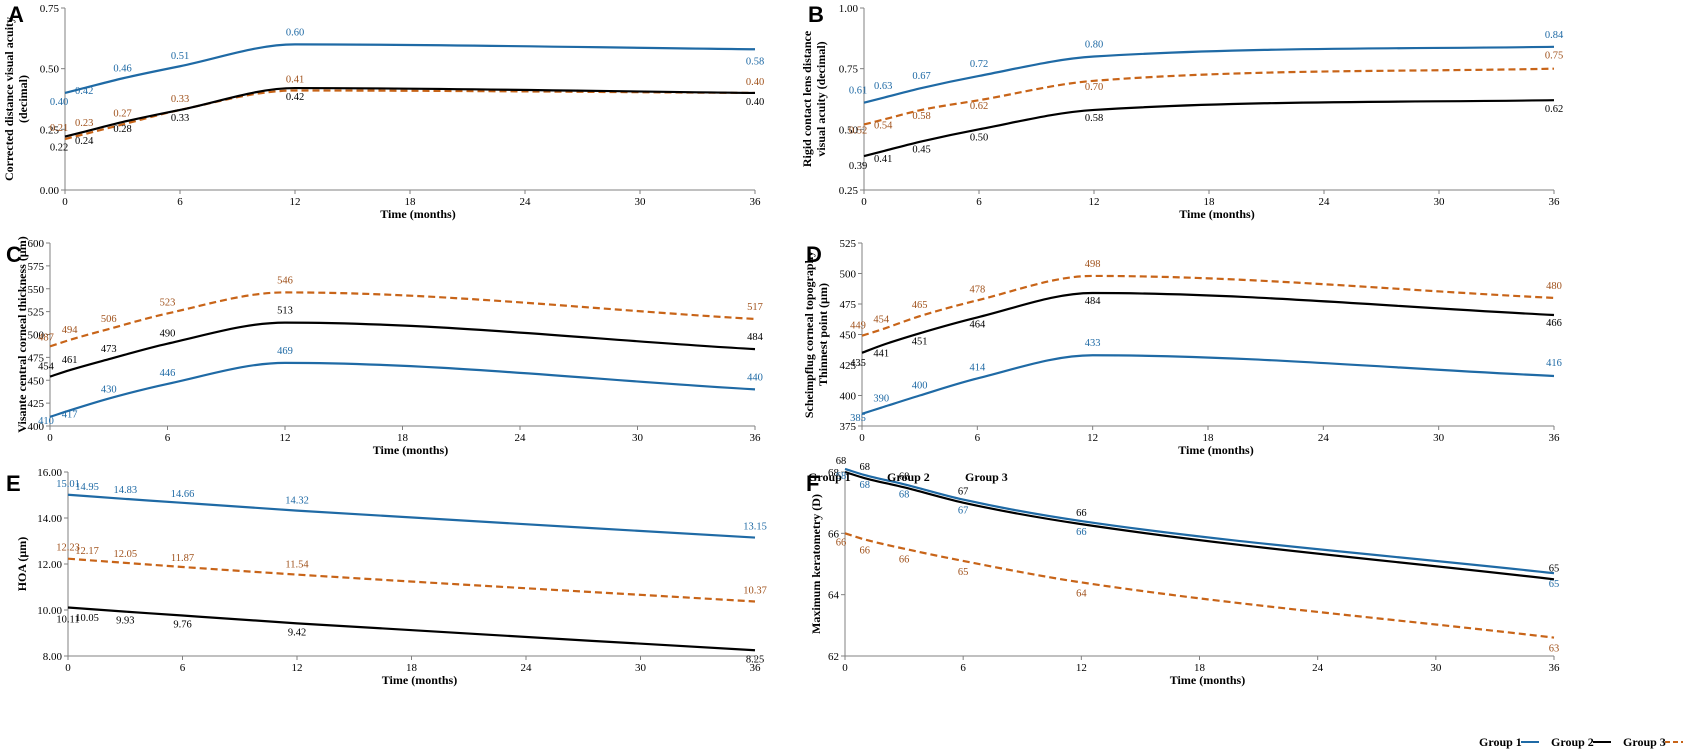  What do you see at coordinates (182, 558) in the screenshot?
I see `data-label-group-3: 11.87` at bounding box center [182, 558].